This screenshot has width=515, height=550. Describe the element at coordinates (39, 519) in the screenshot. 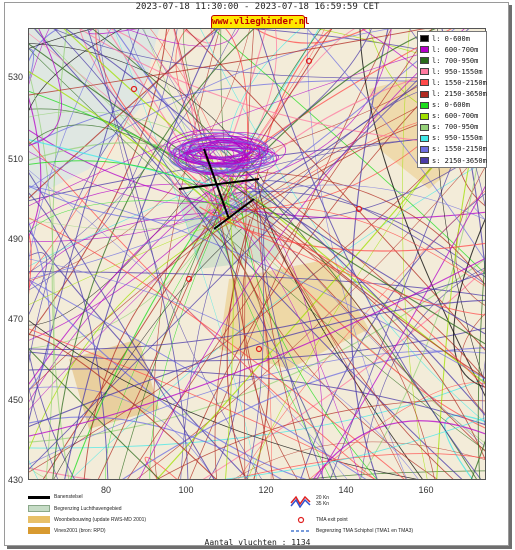

I see `housing-swatch` at that location.